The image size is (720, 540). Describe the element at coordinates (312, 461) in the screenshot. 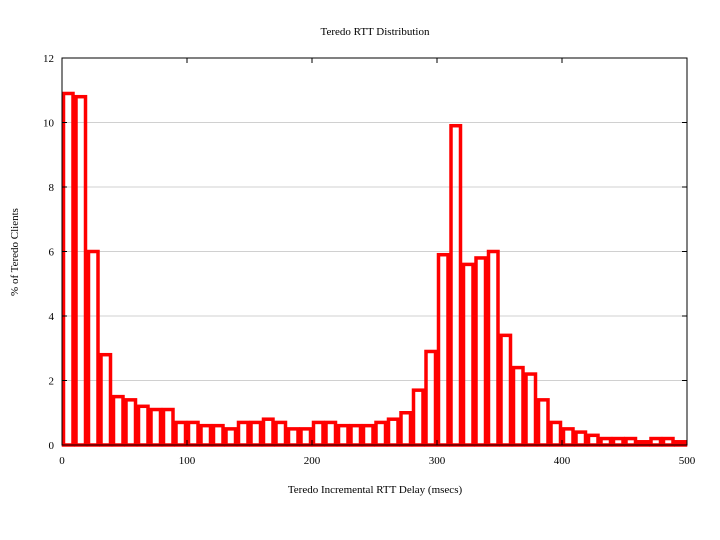

I see `x-tick-label: 200` at that location.